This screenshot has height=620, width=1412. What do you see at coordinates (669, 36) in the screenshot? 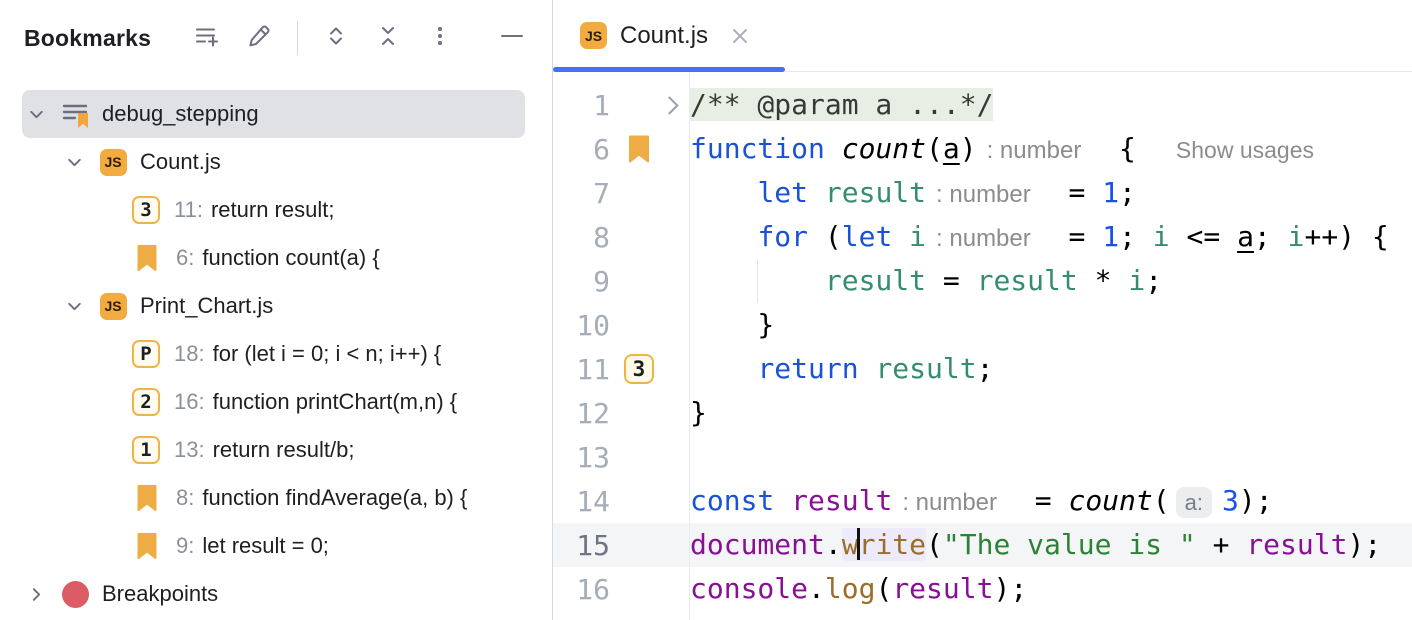
I see `tab-count-js: JS Count.js` at bounding box center [669, 36].